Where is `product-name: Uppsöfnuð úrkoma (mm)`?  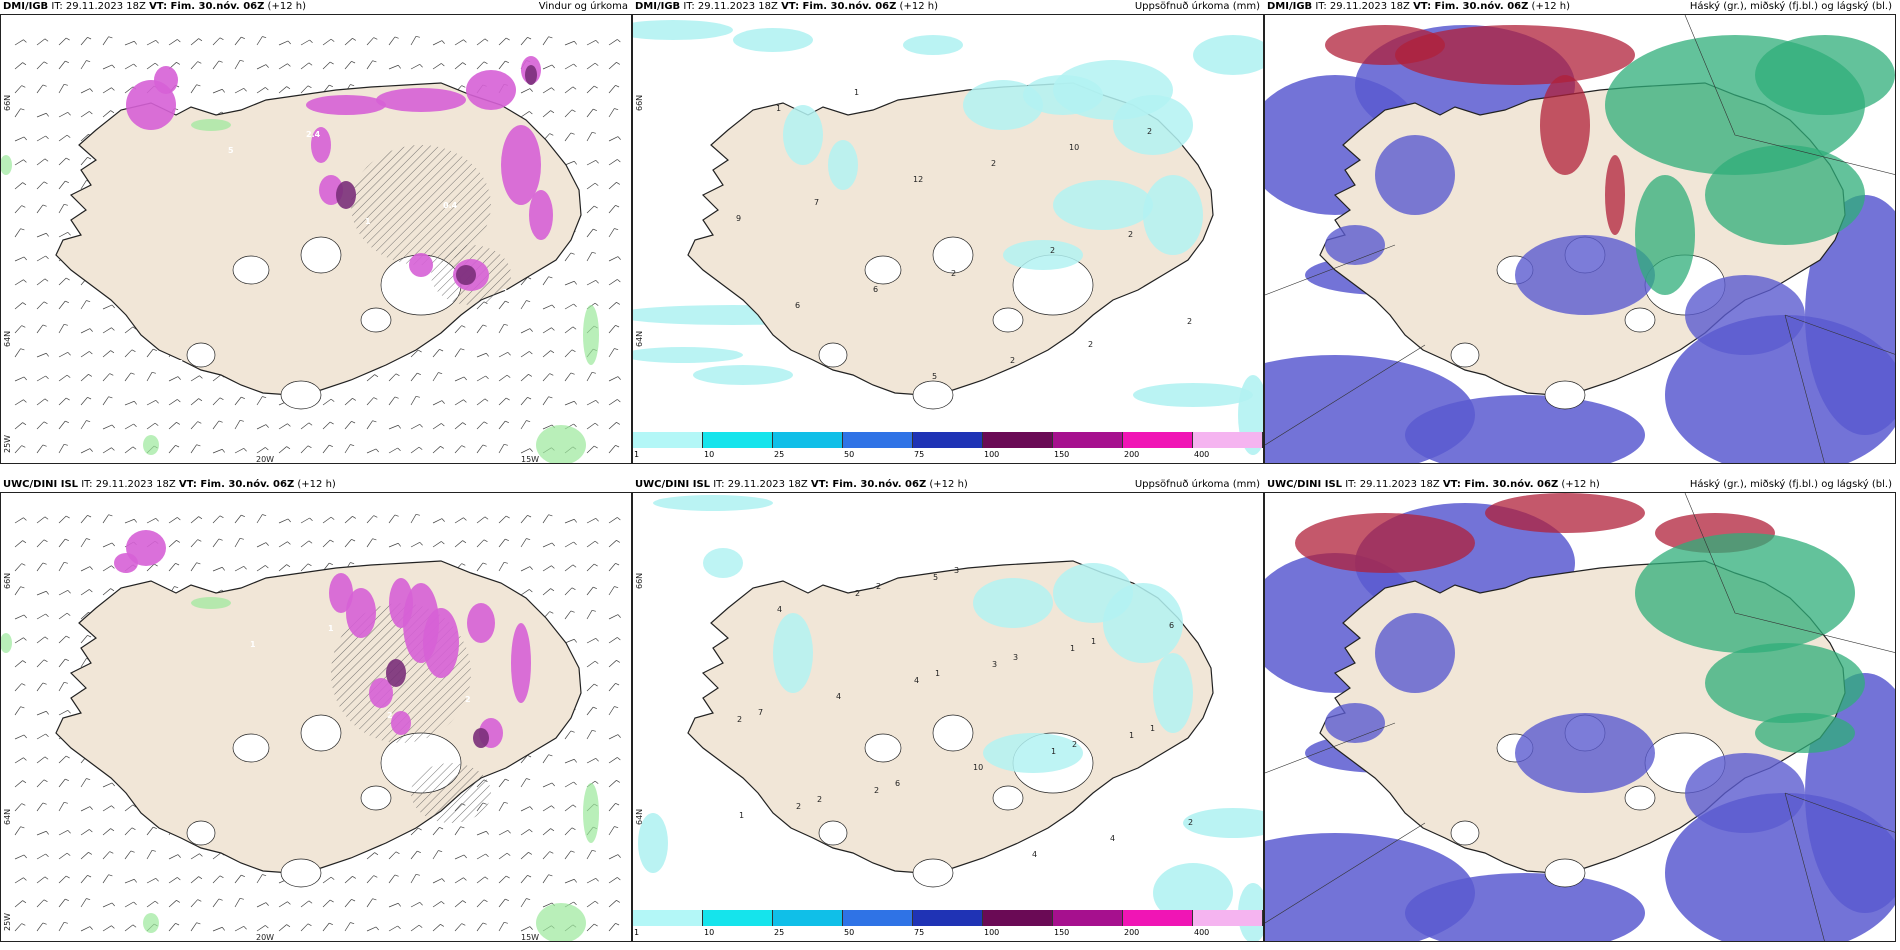
product-name: Uppsöfnuð úrkoma (mm) is located at coordinates (1197, 6).